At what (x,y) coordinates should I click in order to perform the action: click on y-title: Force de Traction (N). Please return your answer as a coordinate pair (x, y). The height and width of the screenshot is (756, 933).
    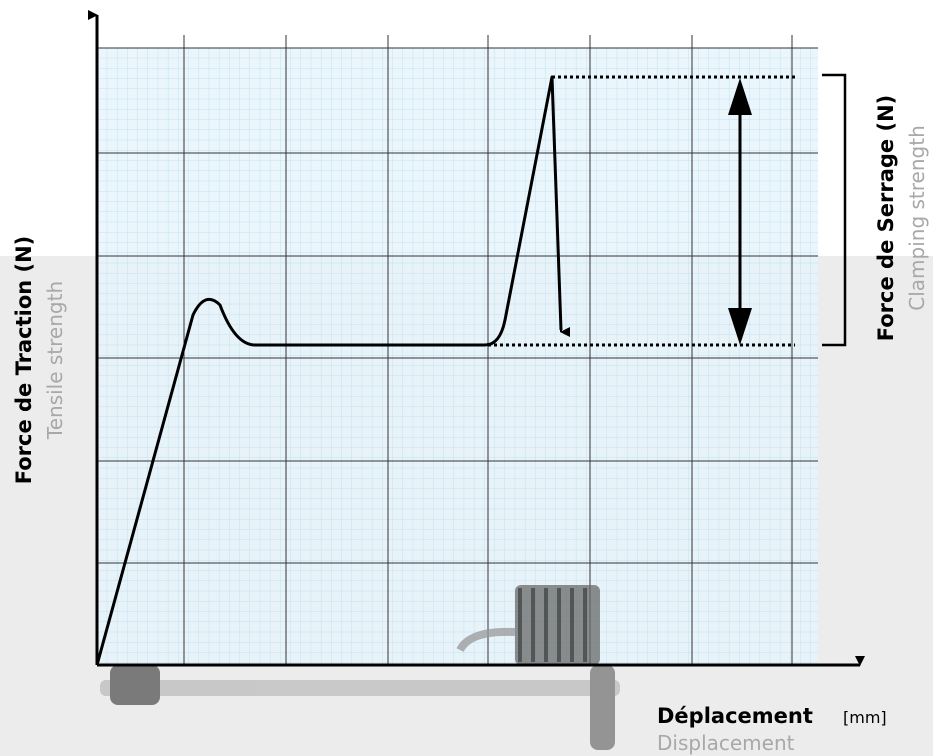
    Looking at the image, I should click on (24, 360).